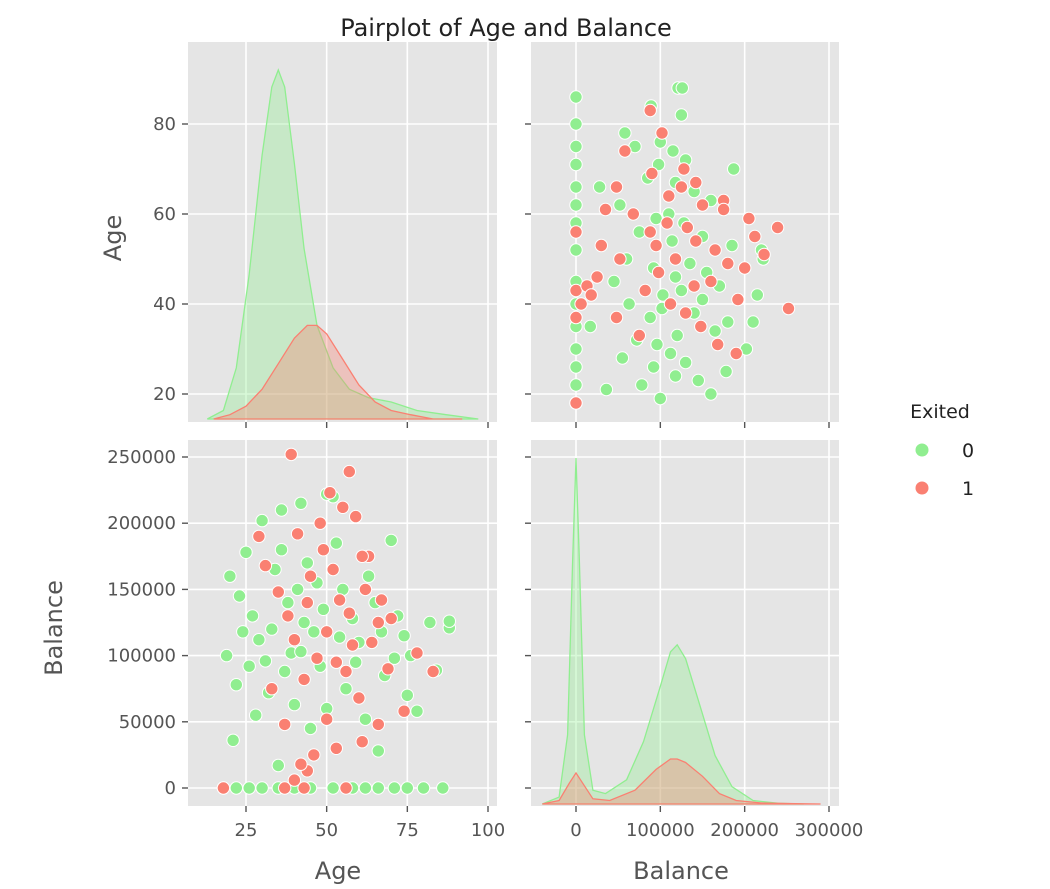  Describe the element at coordinates (575, 830) in the screenshot. I see `balance-x-tick-label-0: 0` at that location.